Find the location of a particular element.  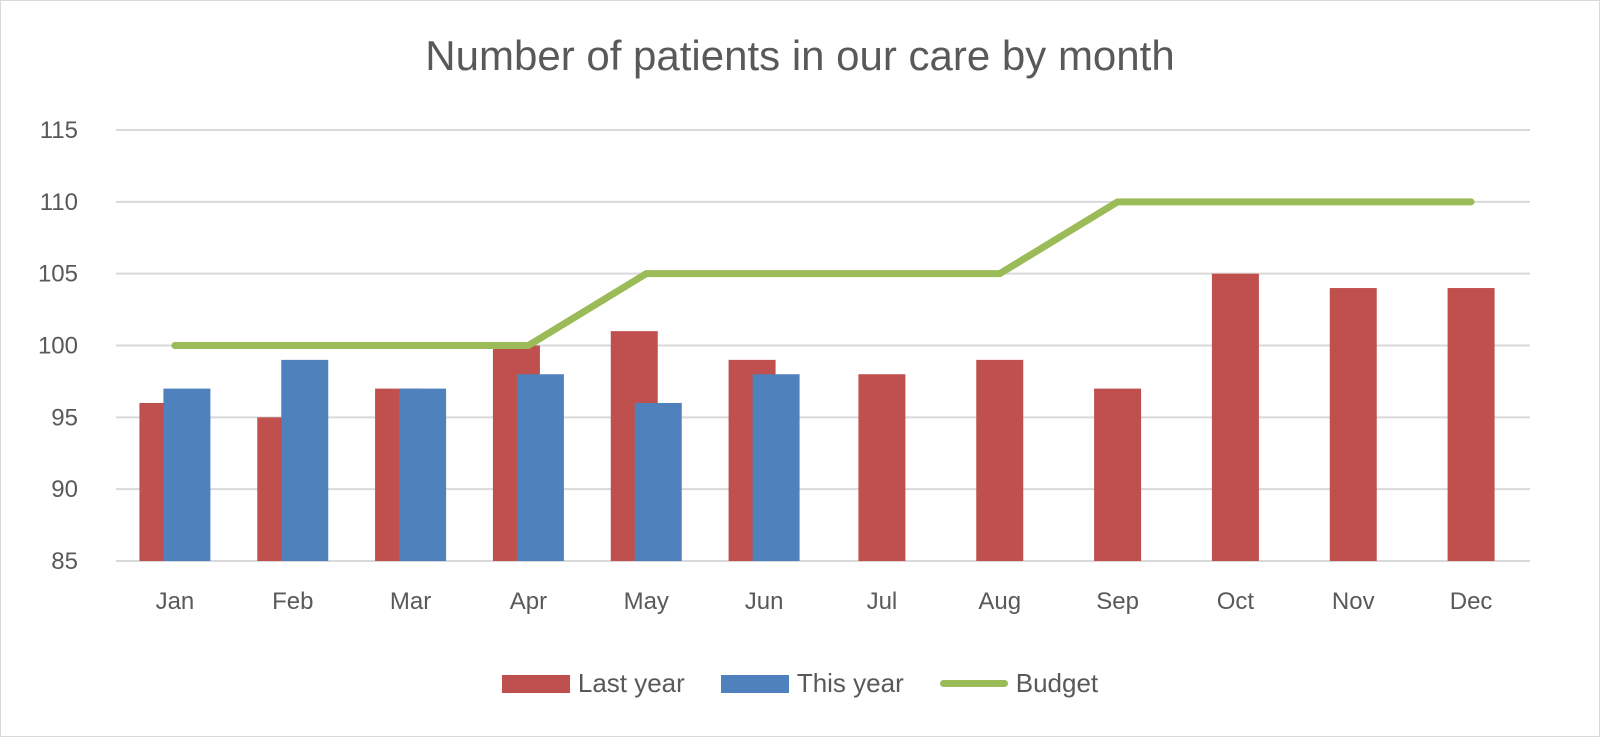

legend-label: This year is located at coordinates (850, 683).